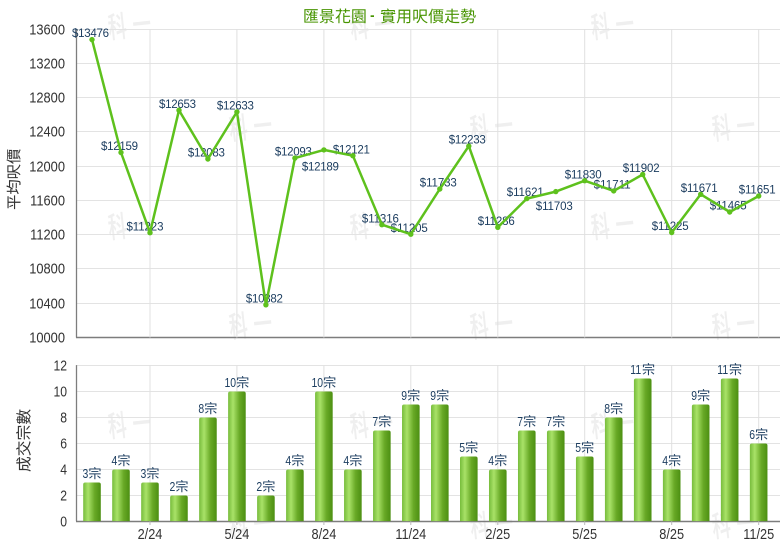 The image size is (780, 550). What do you see at coordinates (47, 30) in the screenshot?
I see `svg-text: 13600` at bounding box center [47, 30].